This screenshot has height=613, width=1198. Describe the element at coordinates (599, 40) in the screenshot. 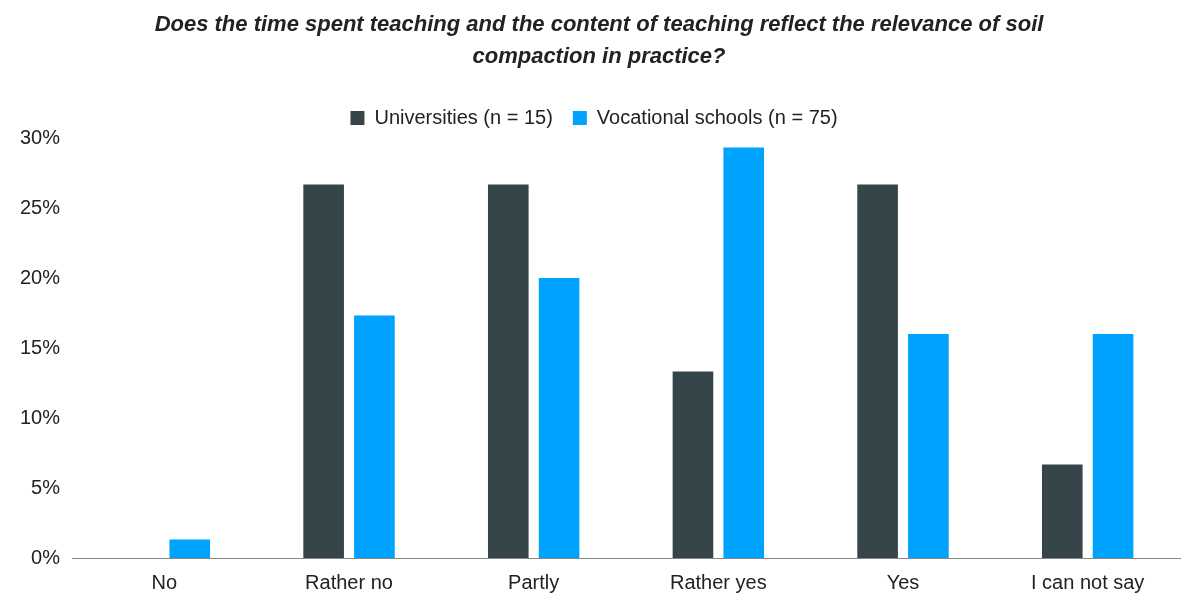

I see `chart-title: Does the time spent teaching and the content of teaching reflect the relevance of soil compaction in practice?` at that location.